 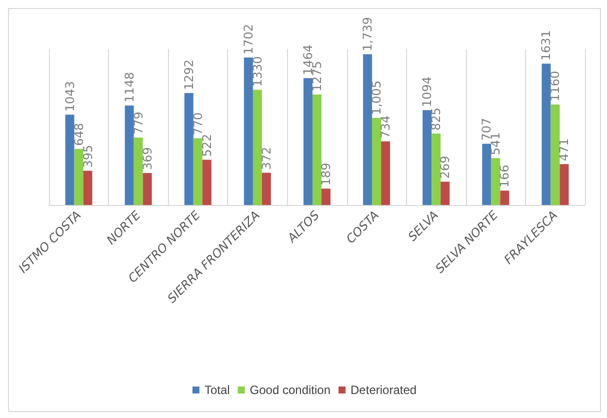 I want to click on data-label: 1,739, so click(x=367, y=34).